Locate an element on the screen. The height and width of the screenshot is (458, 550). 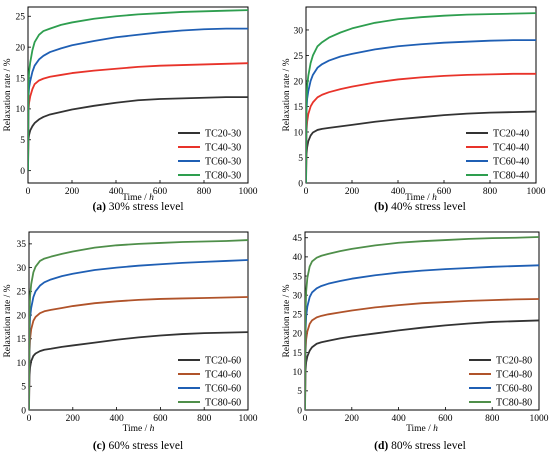
panel-caption: (a) 30% stress level is located at coordinates (137, 207).